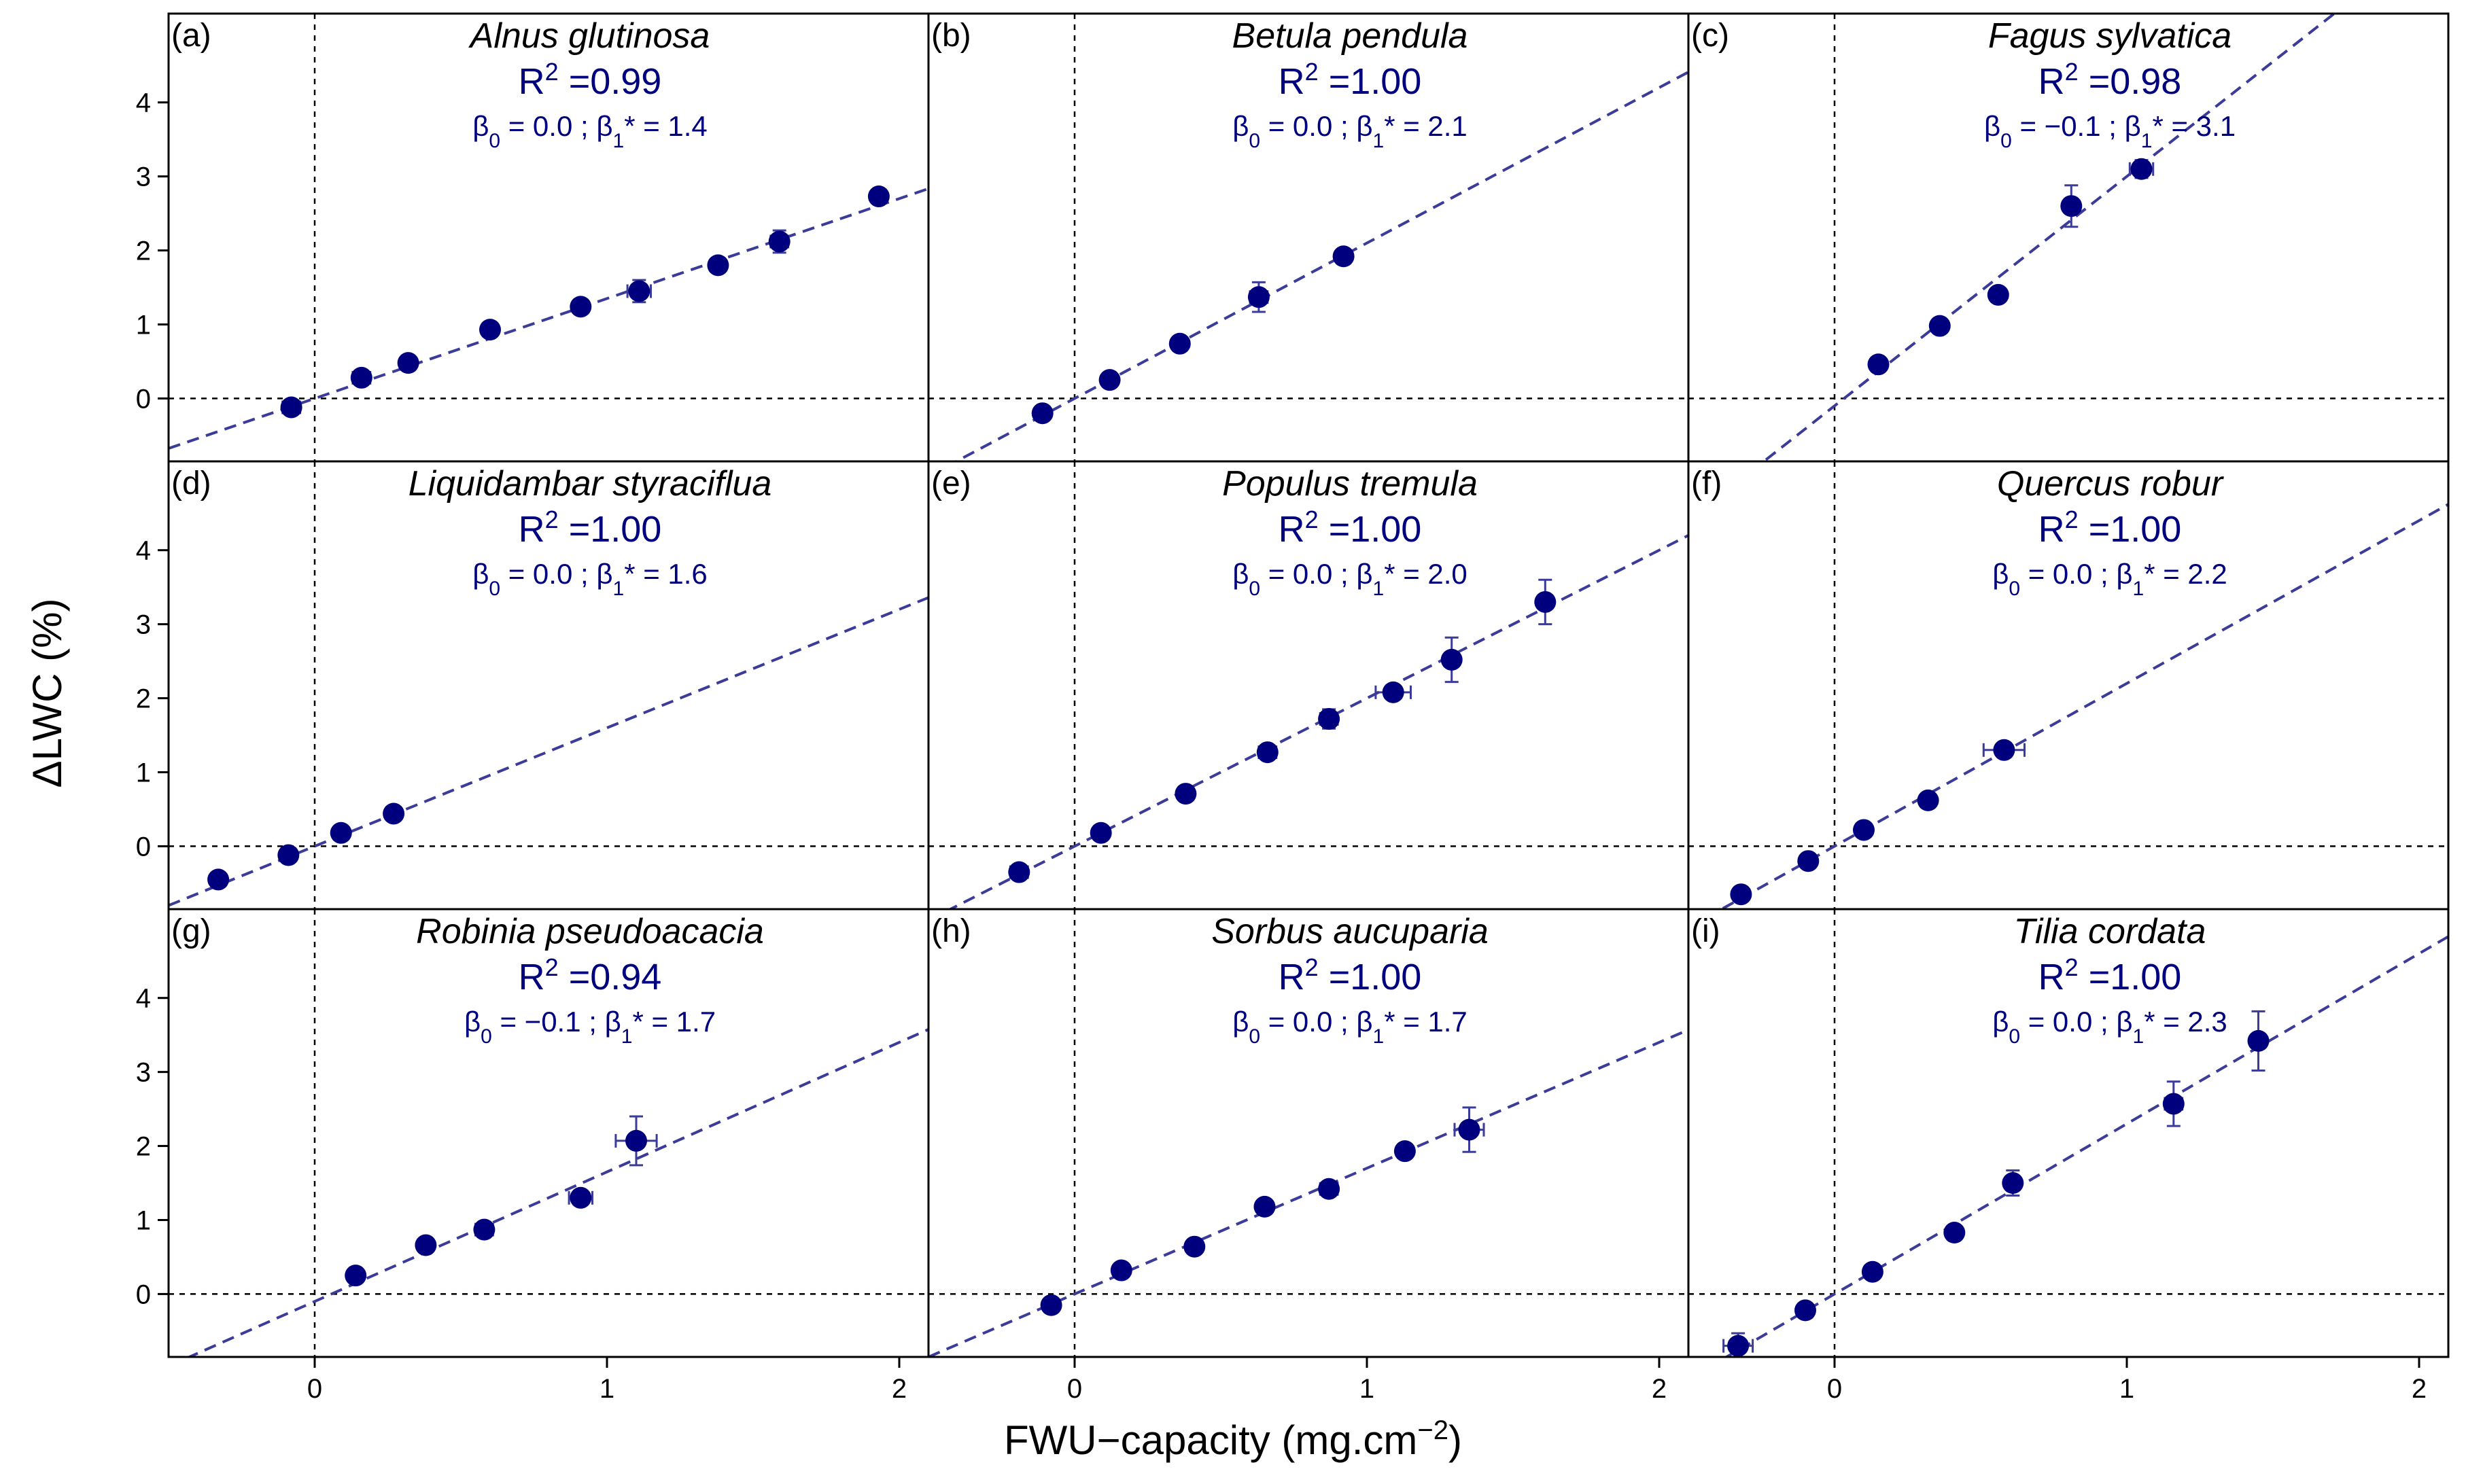  What do you see at coordinates (143, 251) in the screenshot?
I see `y-tick-label: 2` at bounding box center [143, 251].